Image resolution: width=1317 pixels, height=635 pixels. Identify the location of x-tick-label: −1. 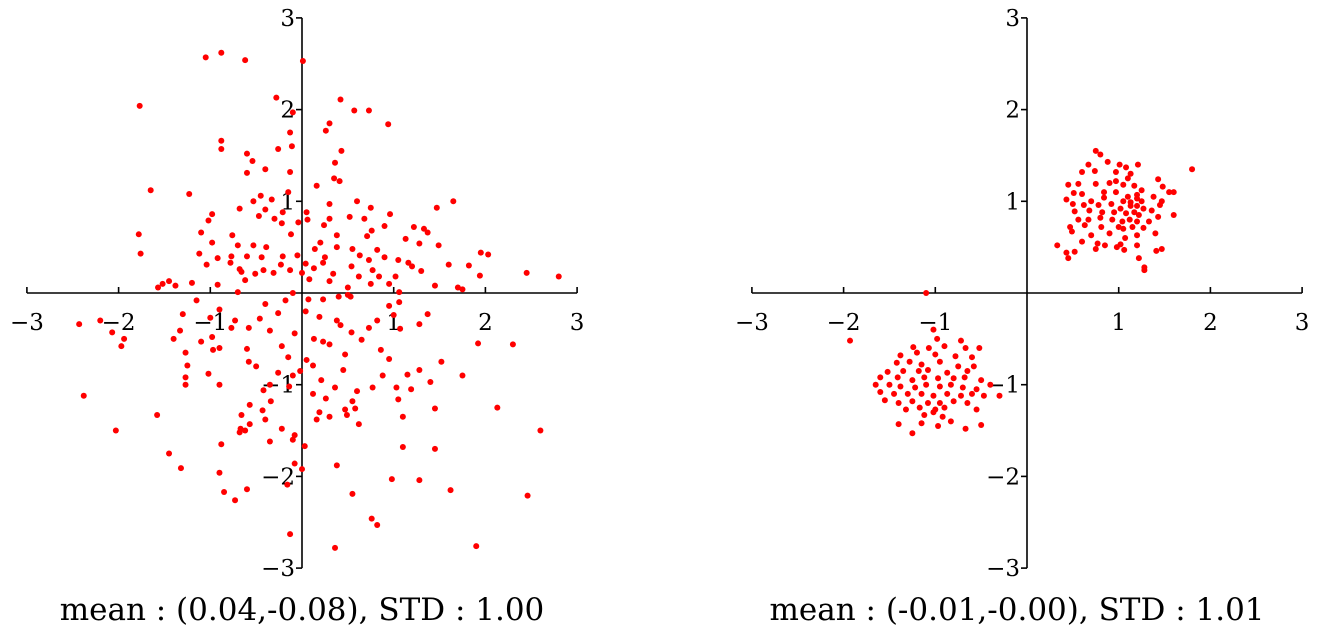
(935, 323).